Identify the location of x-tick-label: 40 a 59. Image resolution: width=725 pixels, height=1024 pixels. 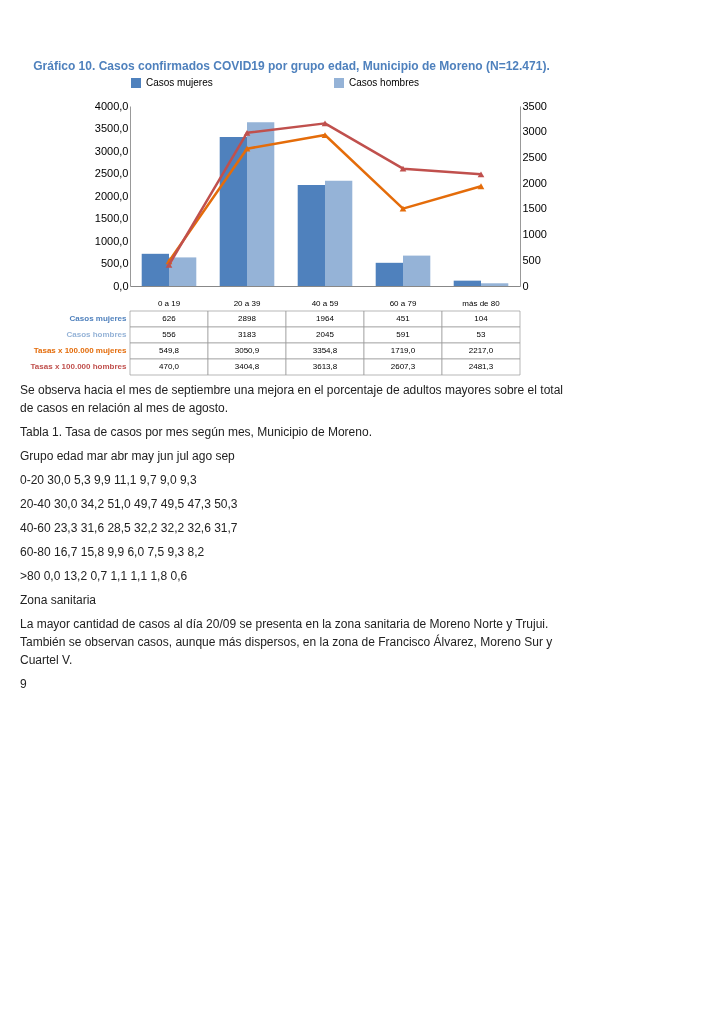
(325, 303).